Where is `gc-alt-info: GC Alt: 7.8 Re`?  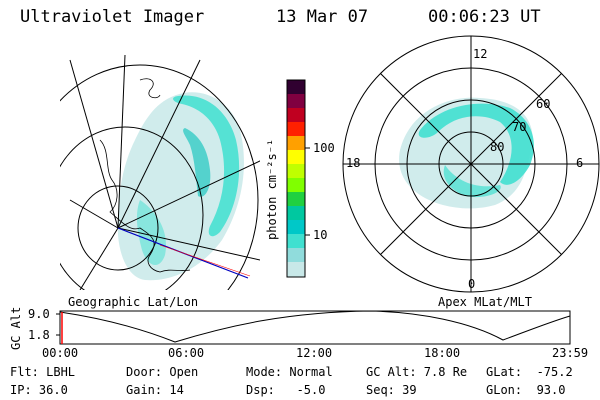 gc-alt-info: GC Alt: 7.8 Re is located at coordinates (417, 372).